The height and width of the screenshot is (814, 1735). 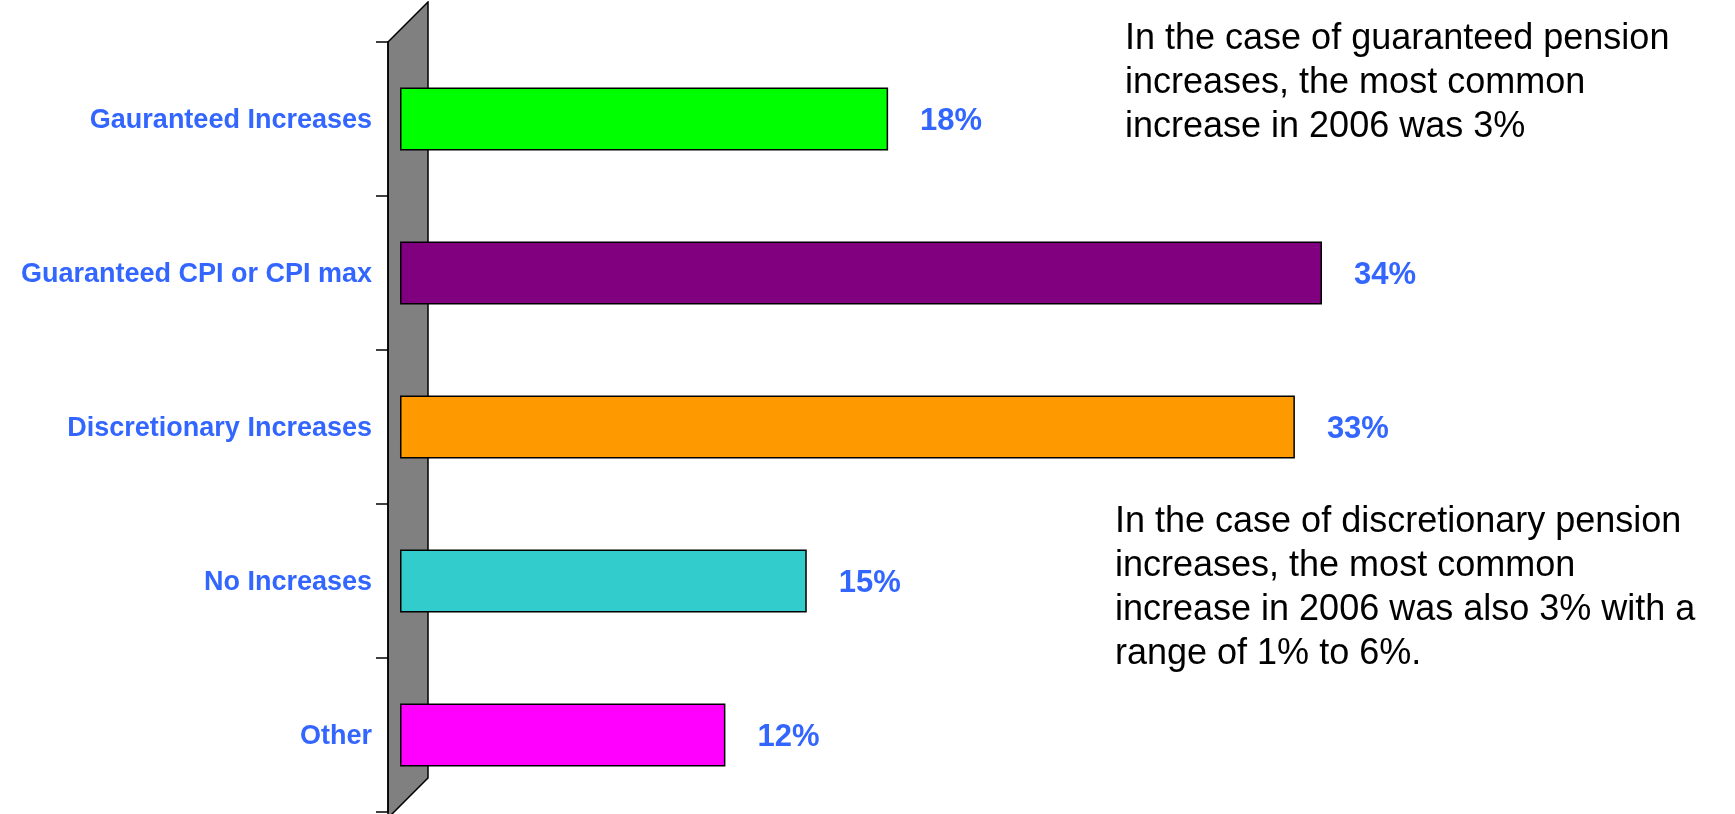 I want to click on data-label: 18%, so click(x=951, y=119).